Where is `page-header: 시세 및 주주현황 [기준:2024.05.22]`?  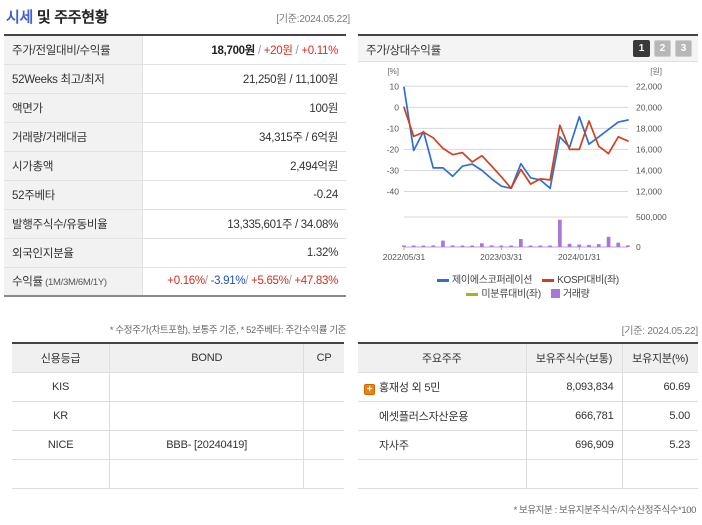 page-header: 시세 및 주주현황 [기준:2024.05.22] is located at coordinates (351, 19).